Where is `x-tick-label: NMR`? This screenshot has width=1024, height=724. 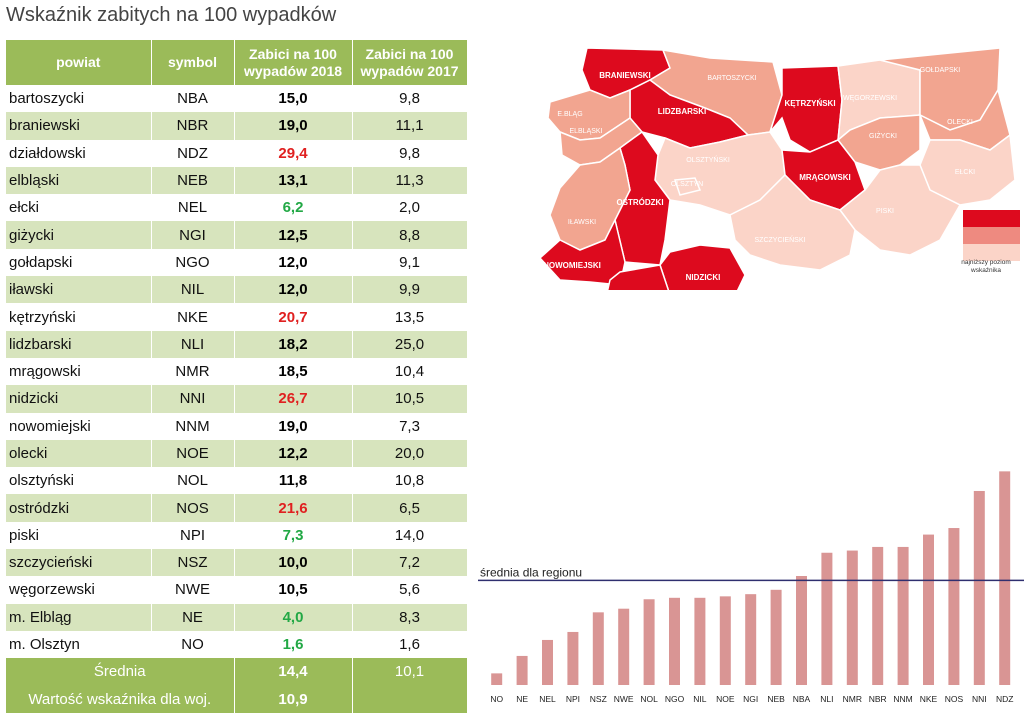 x-tick-label: NMR is located at coordinates (852, 699).